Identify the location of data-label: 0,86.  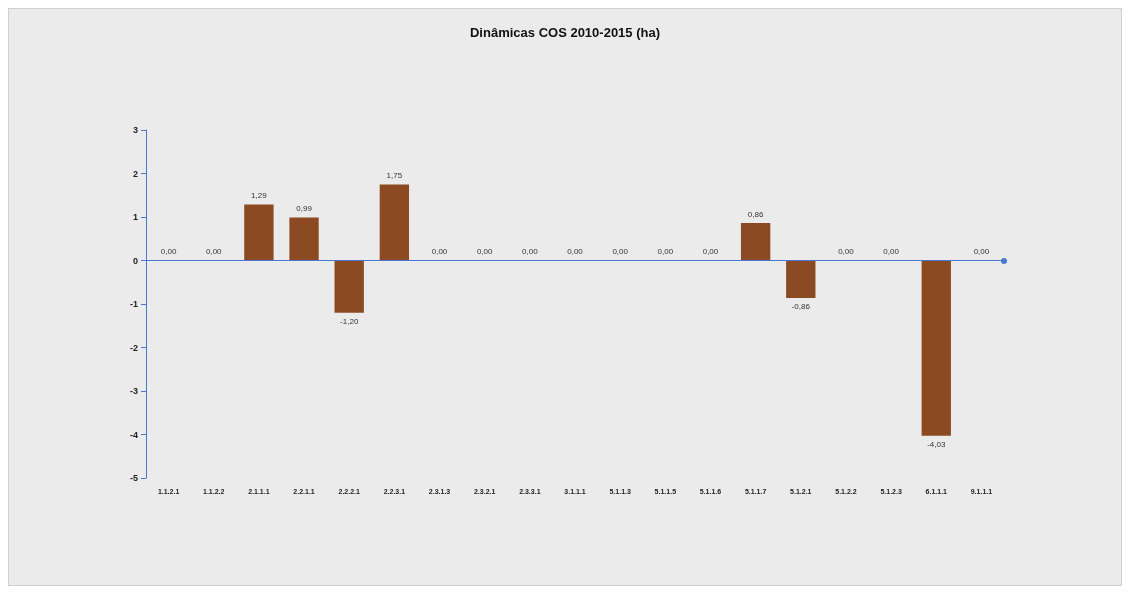
(755, 214).